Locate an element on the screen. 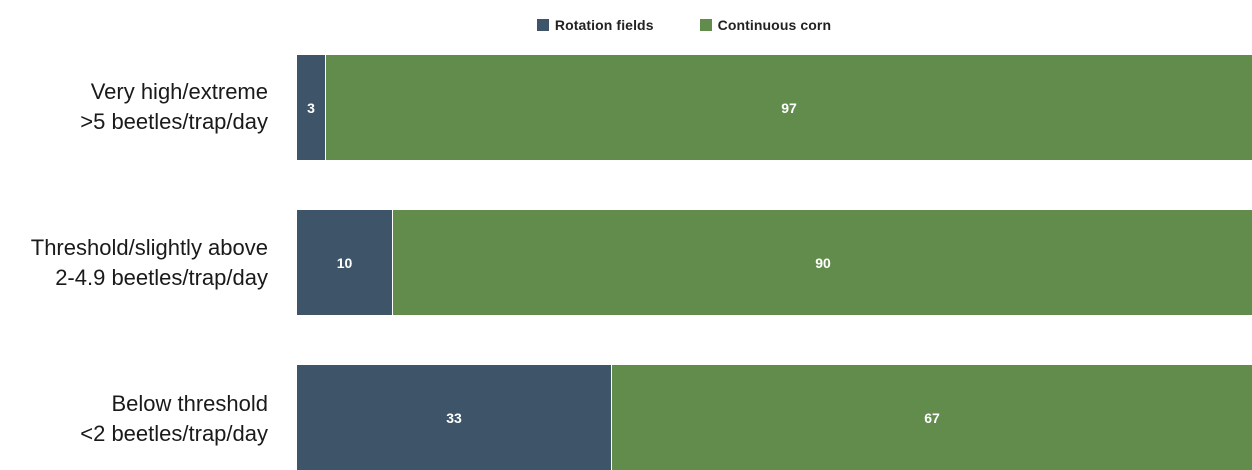 The image size is (1252, 470). category-label-line1: Threshold/slightly above is located at coordinates (149, 247).